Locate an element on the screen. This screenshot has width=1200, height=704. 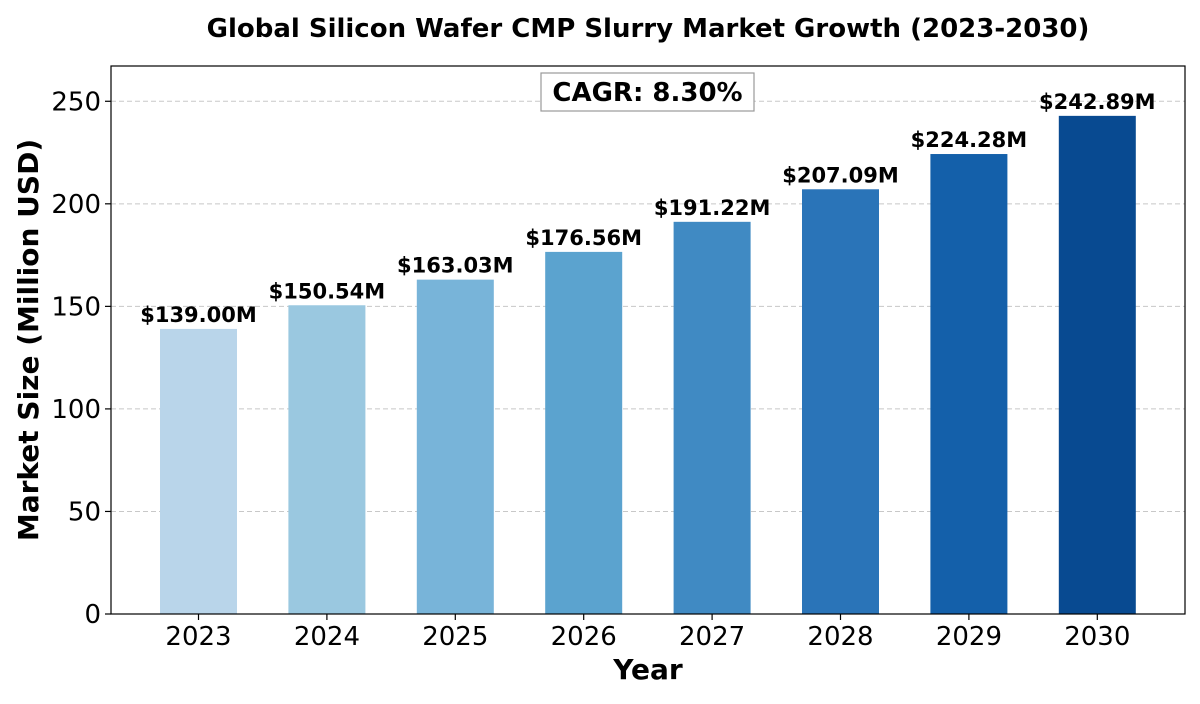
y-tick-label: 50 is located at coordinates (84, 512).